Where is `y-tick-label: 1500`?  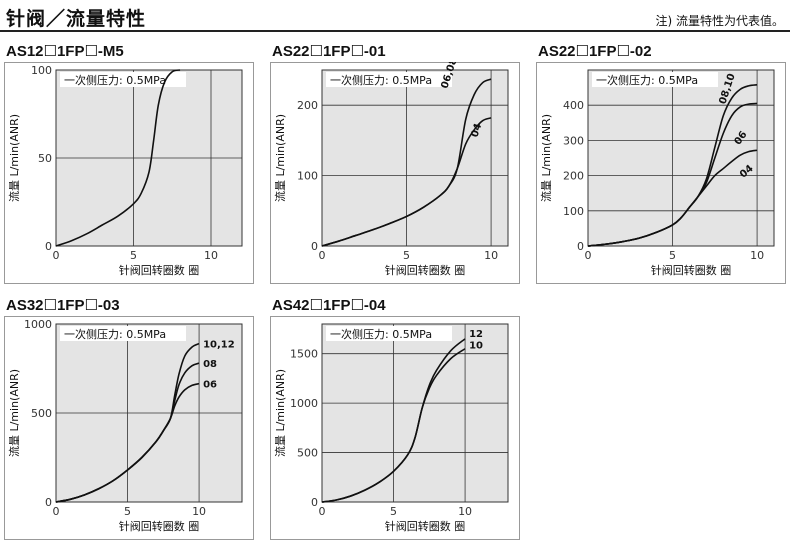 y-tick-label: 1500 is located at coordinates (304, 354).